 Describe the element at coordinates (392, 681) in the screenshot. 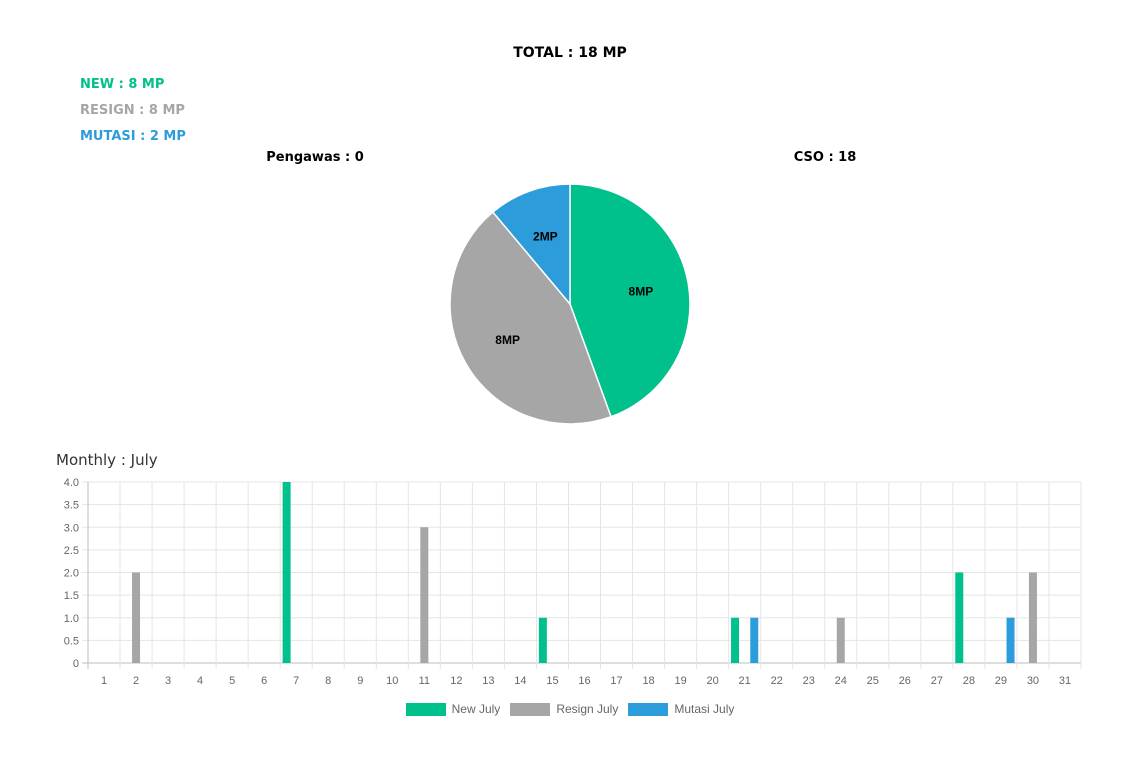

I see `x-tick-label: 10` at that location.